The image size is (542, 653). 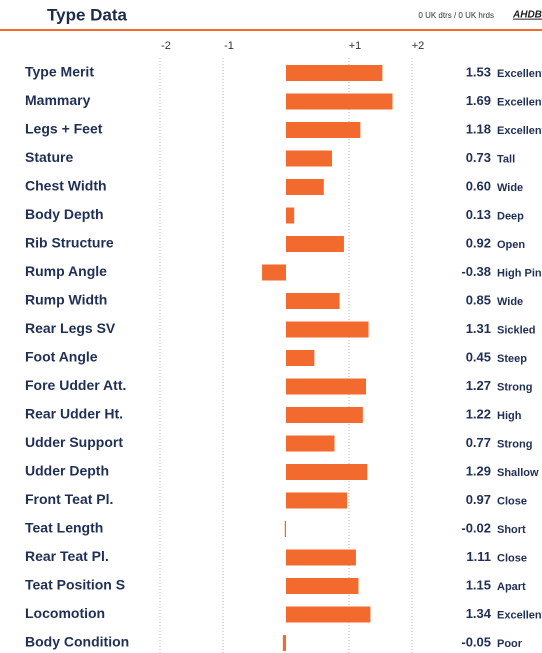 What do you see at coordinates (506, 159) in the screenshot?
I see `descriptor: Tall` at bounding box center [506, 159].